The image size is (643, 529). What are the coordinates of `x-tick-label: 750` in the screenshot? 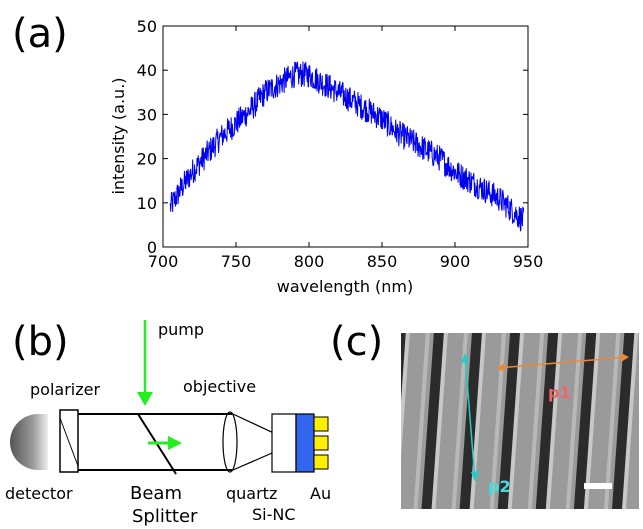 It's located at (236, 261).